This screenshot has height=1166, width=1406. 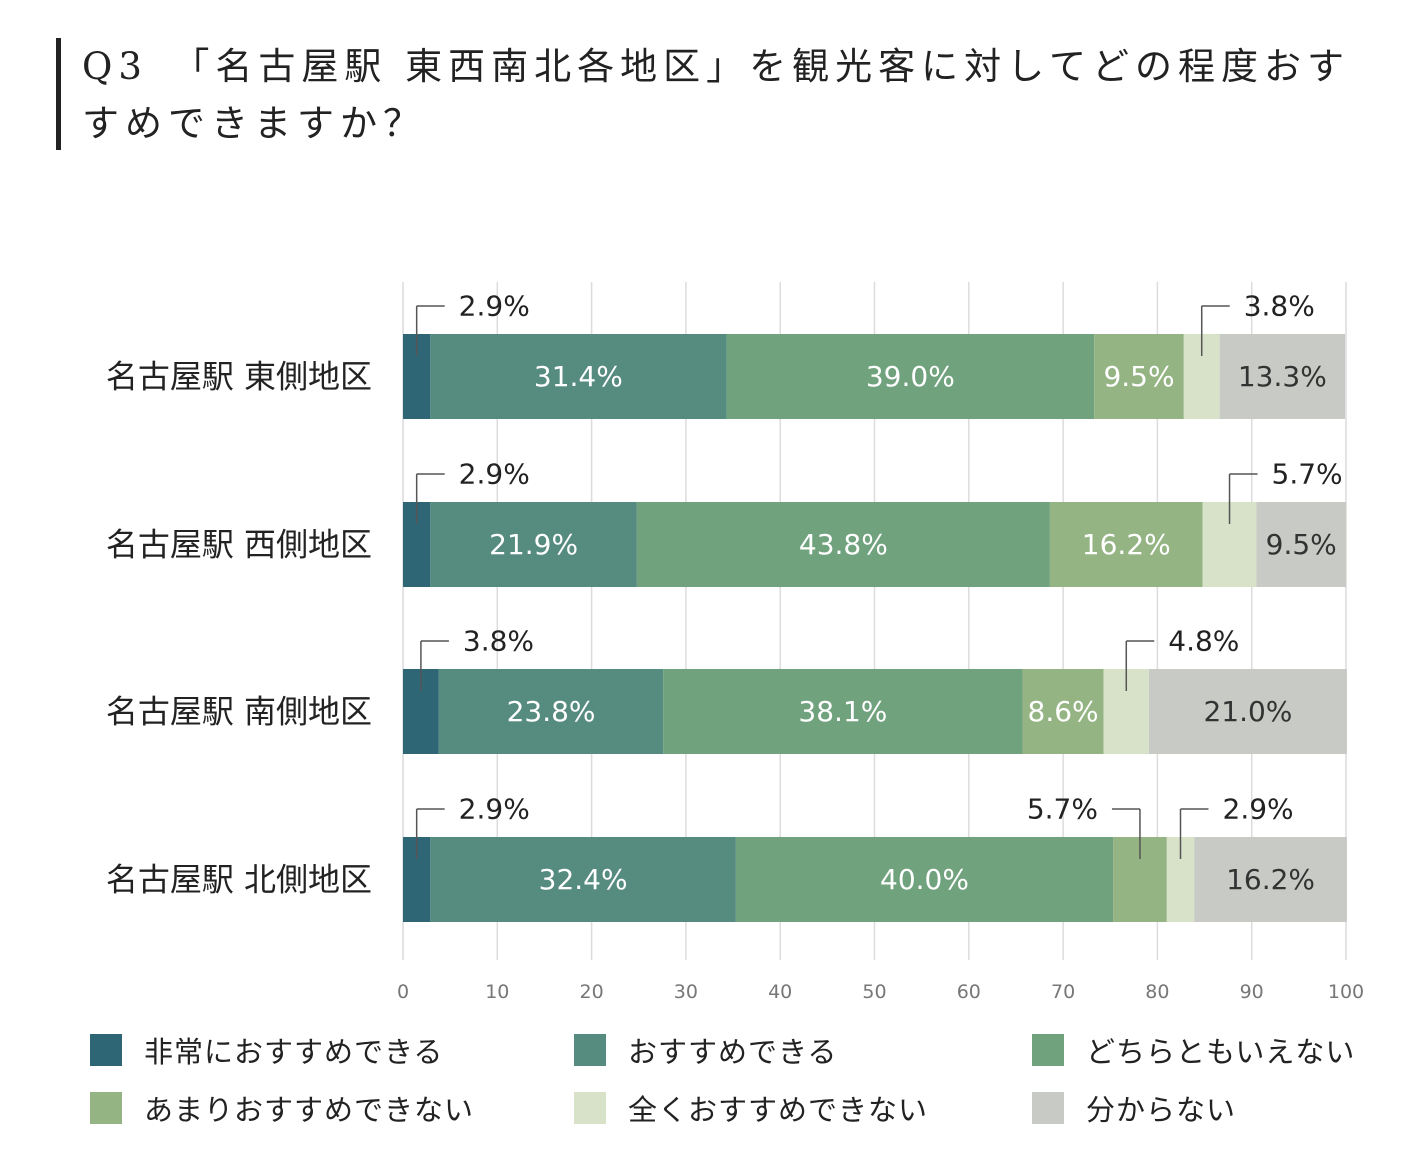 I want to click on data-label: 39.0%, so click(x=910, y=376).